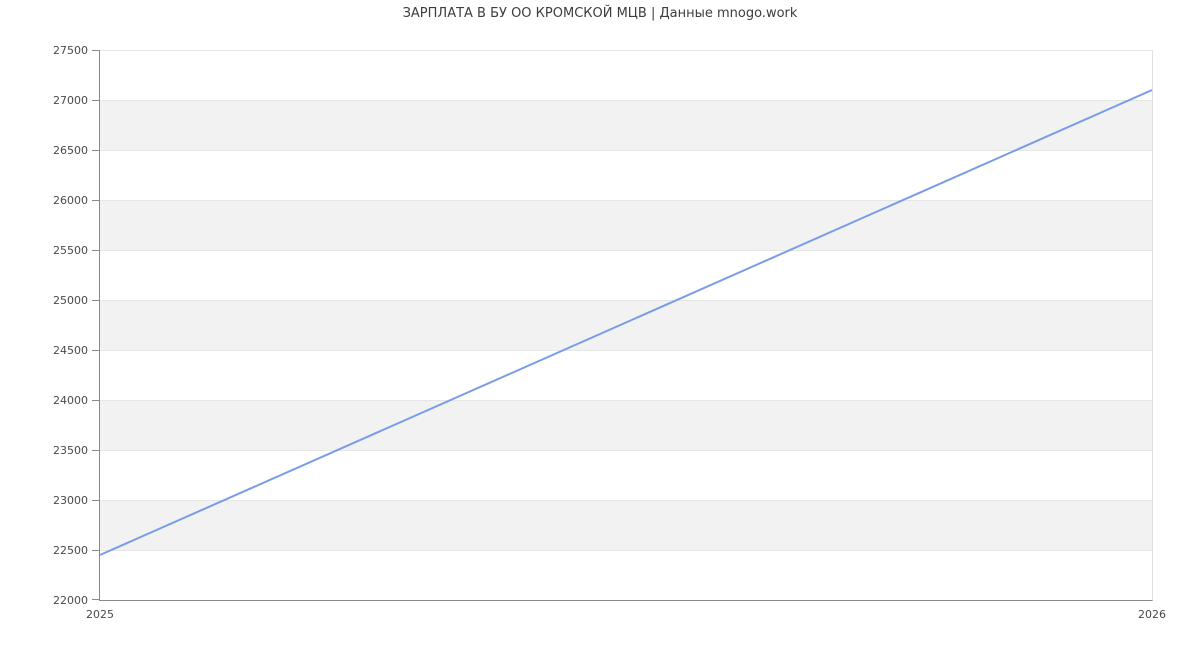 Image resolution: width=1200 pixels, height=650 pixels. Describe the element at coordinates (70, 450) in the screenshot. I see `y-tick-label: 23500` at that location.